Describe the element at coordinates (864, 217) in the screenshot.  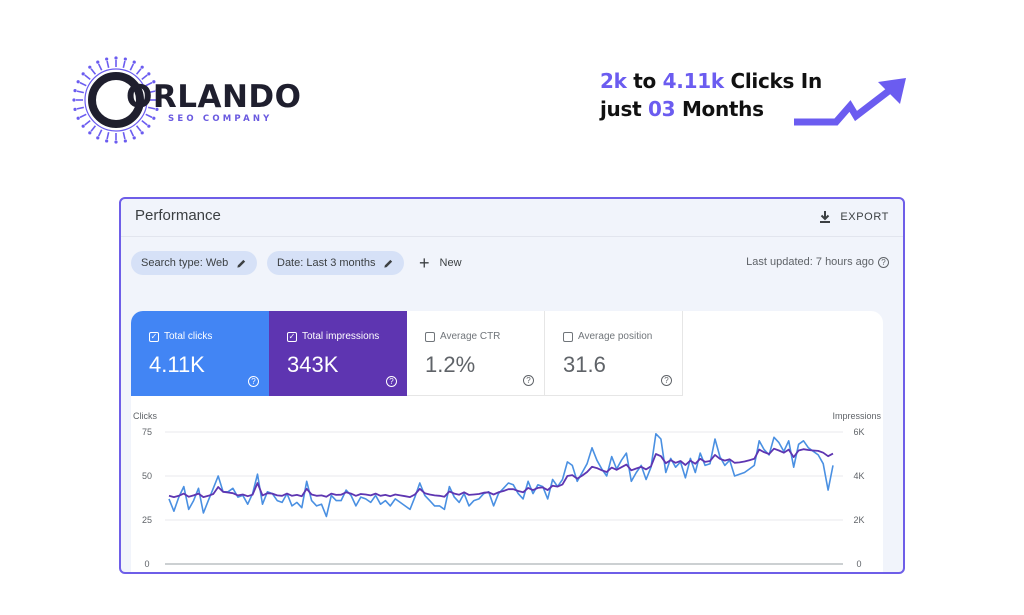
I see `export-label: EXPORT` at that location.